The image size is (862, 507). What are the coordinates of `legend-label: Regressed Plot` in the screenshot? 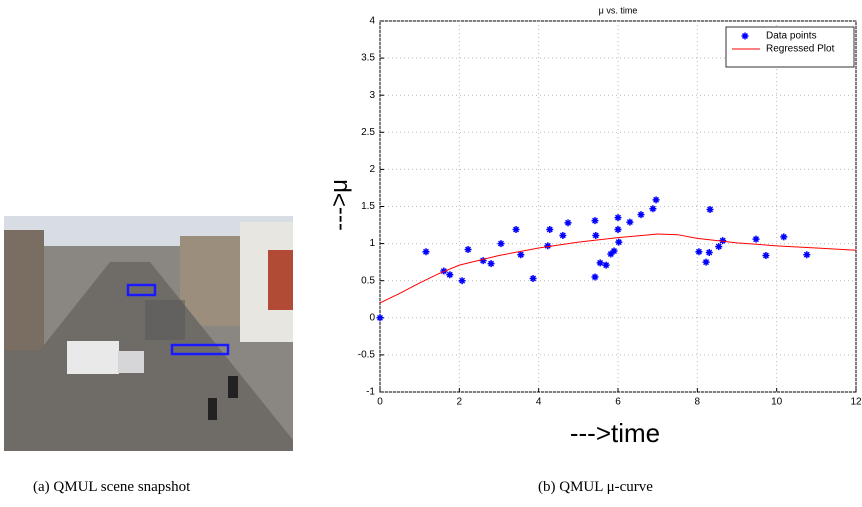 It's located at (800, 49).